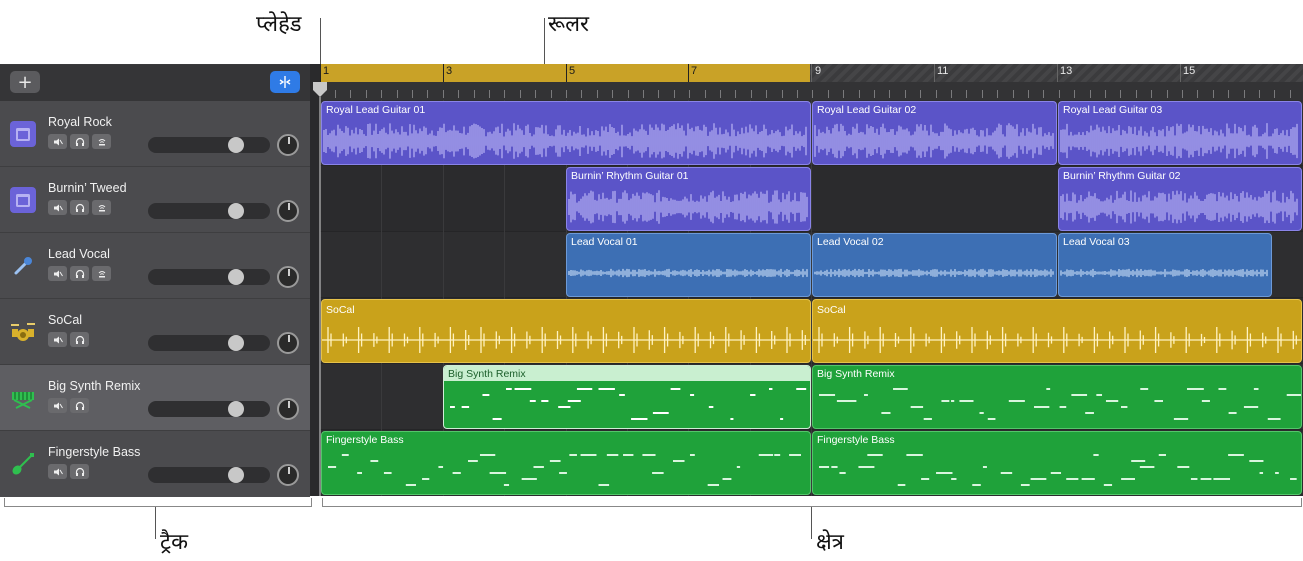 This screenshot has width=1303, height=561. What do you see at coordinates (1189, 71) in the screenshot?
I see `bar-number: 15` at bounding box center [1189, 71].